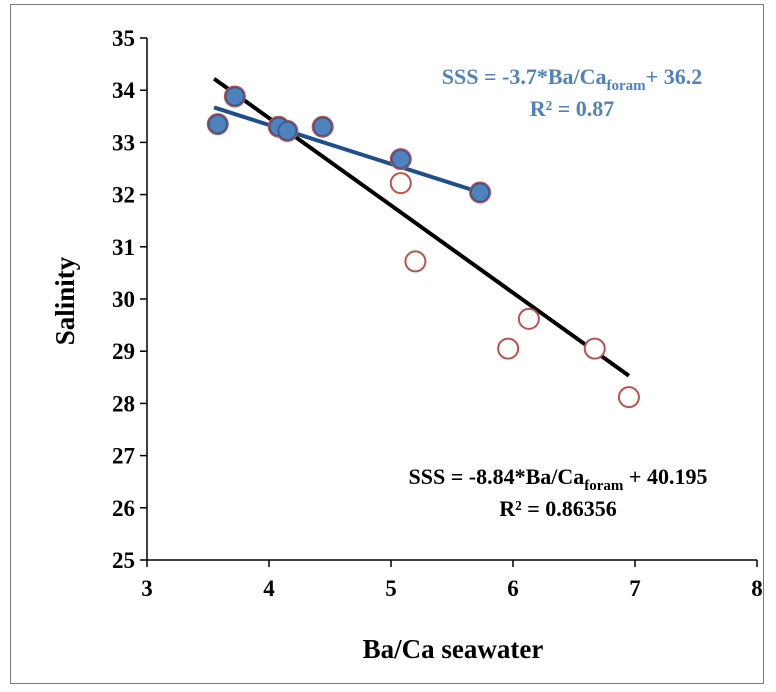 The width and height of the screenshot is (776, 692). Describe the element at coordinates (513, 588) in the screenshot. I see `x-tick-label: 6` at that location.